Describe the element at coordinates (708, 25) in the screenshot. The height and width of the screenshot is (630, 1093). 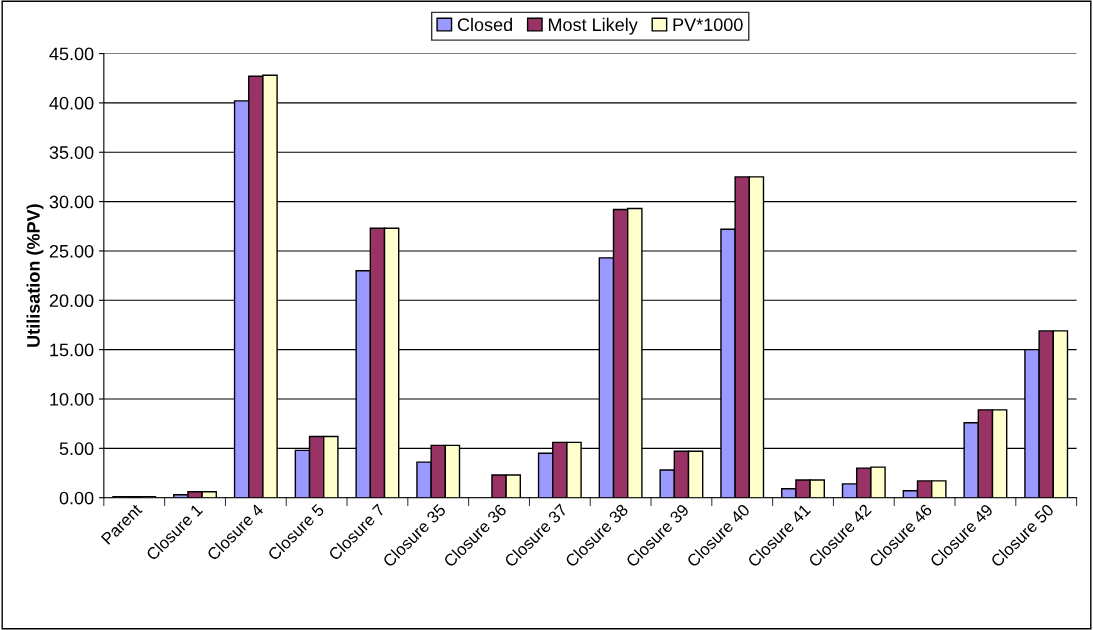
I see `legend-label: PV*1000` at that location.